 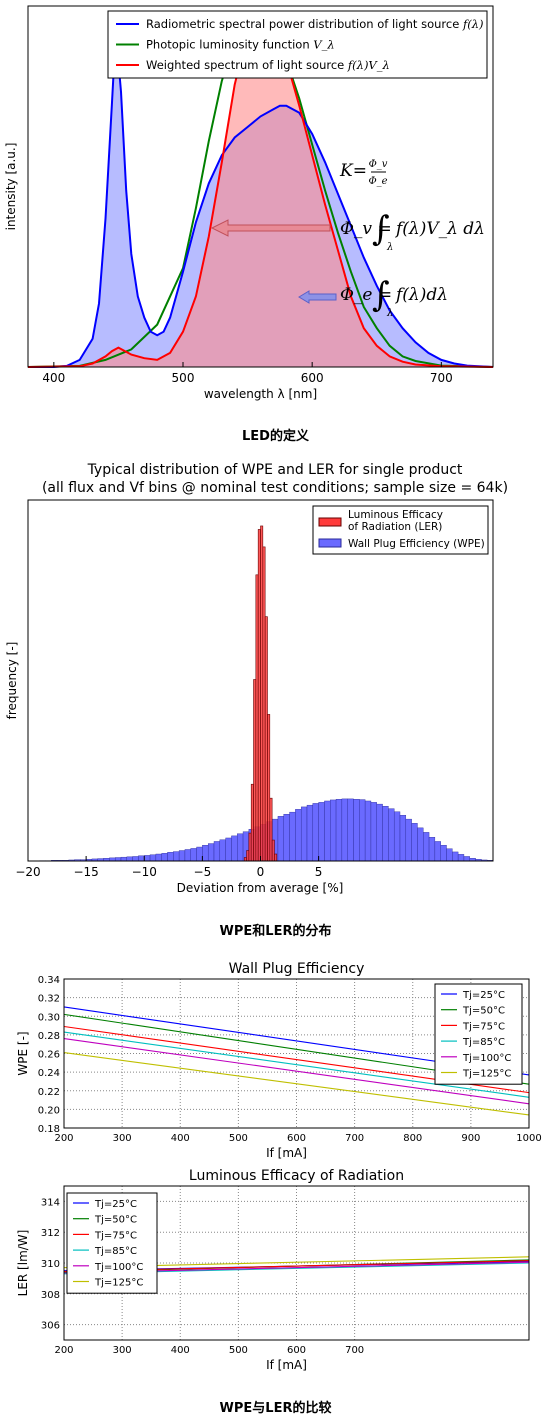 I want to click on x-tick-label: 500, so click(x=238, y=1350).